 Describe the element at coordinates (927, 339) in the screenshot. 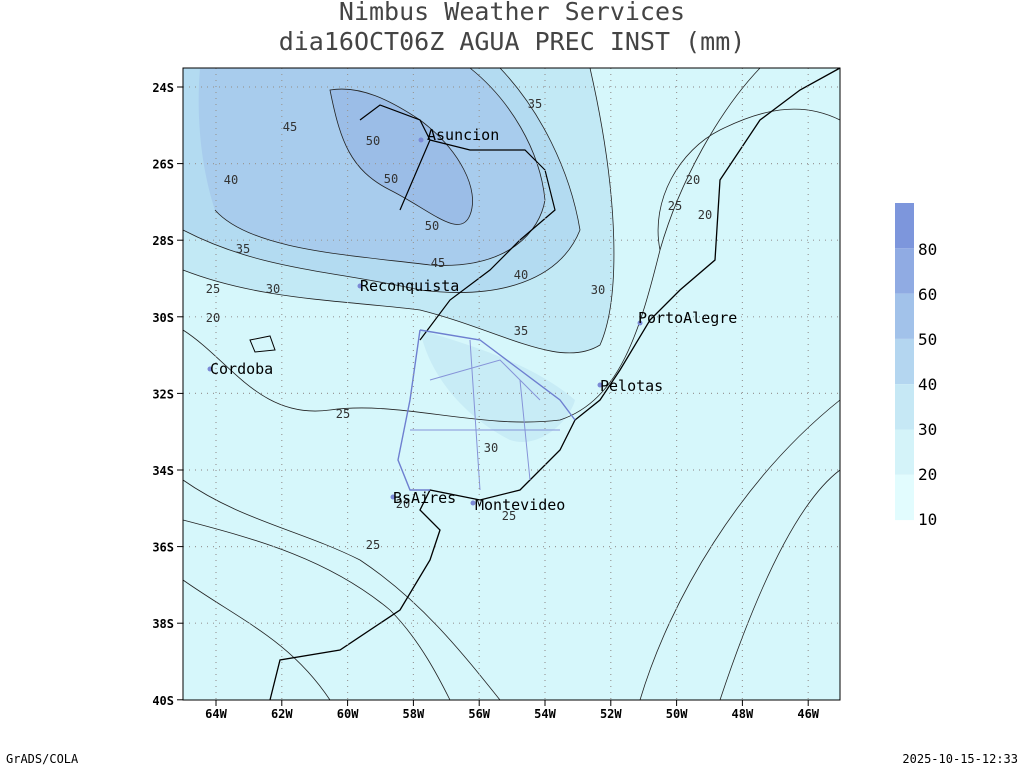

I see `colorbar-label: 50` at that location.